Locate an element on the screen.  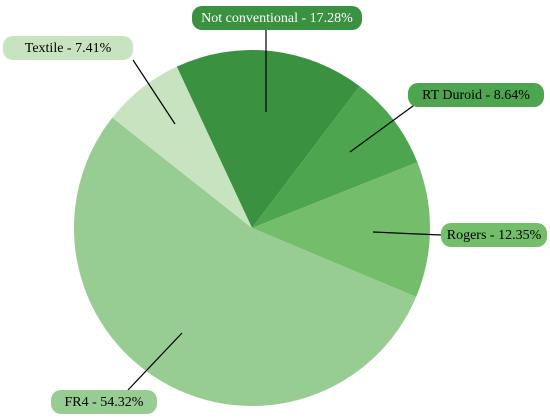
pie-slice-not-conventional is located at coordinates (268, 139).